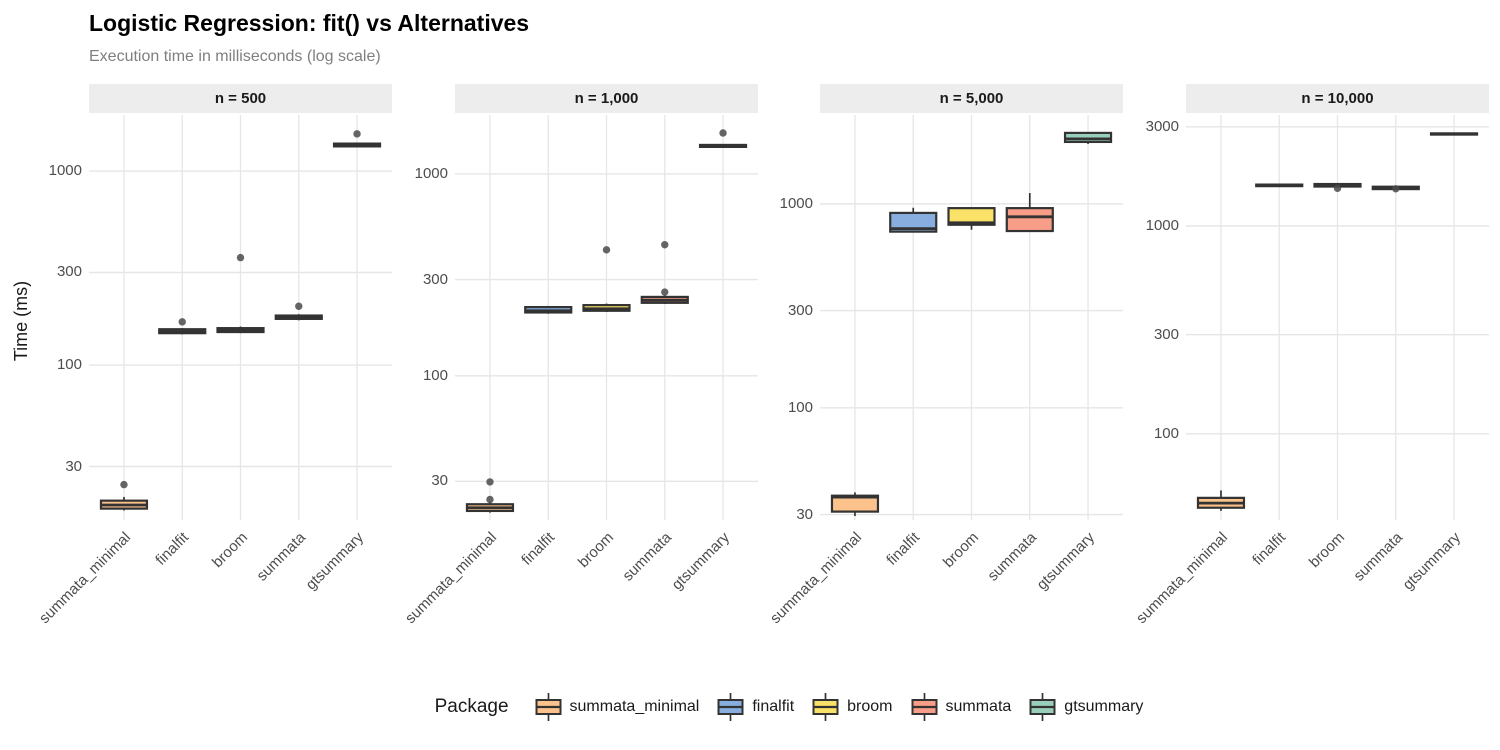 The width and height of the screenshot is (1500, 750). I want to click on facet-strip-label: n = 5,000, so click(971, 98).